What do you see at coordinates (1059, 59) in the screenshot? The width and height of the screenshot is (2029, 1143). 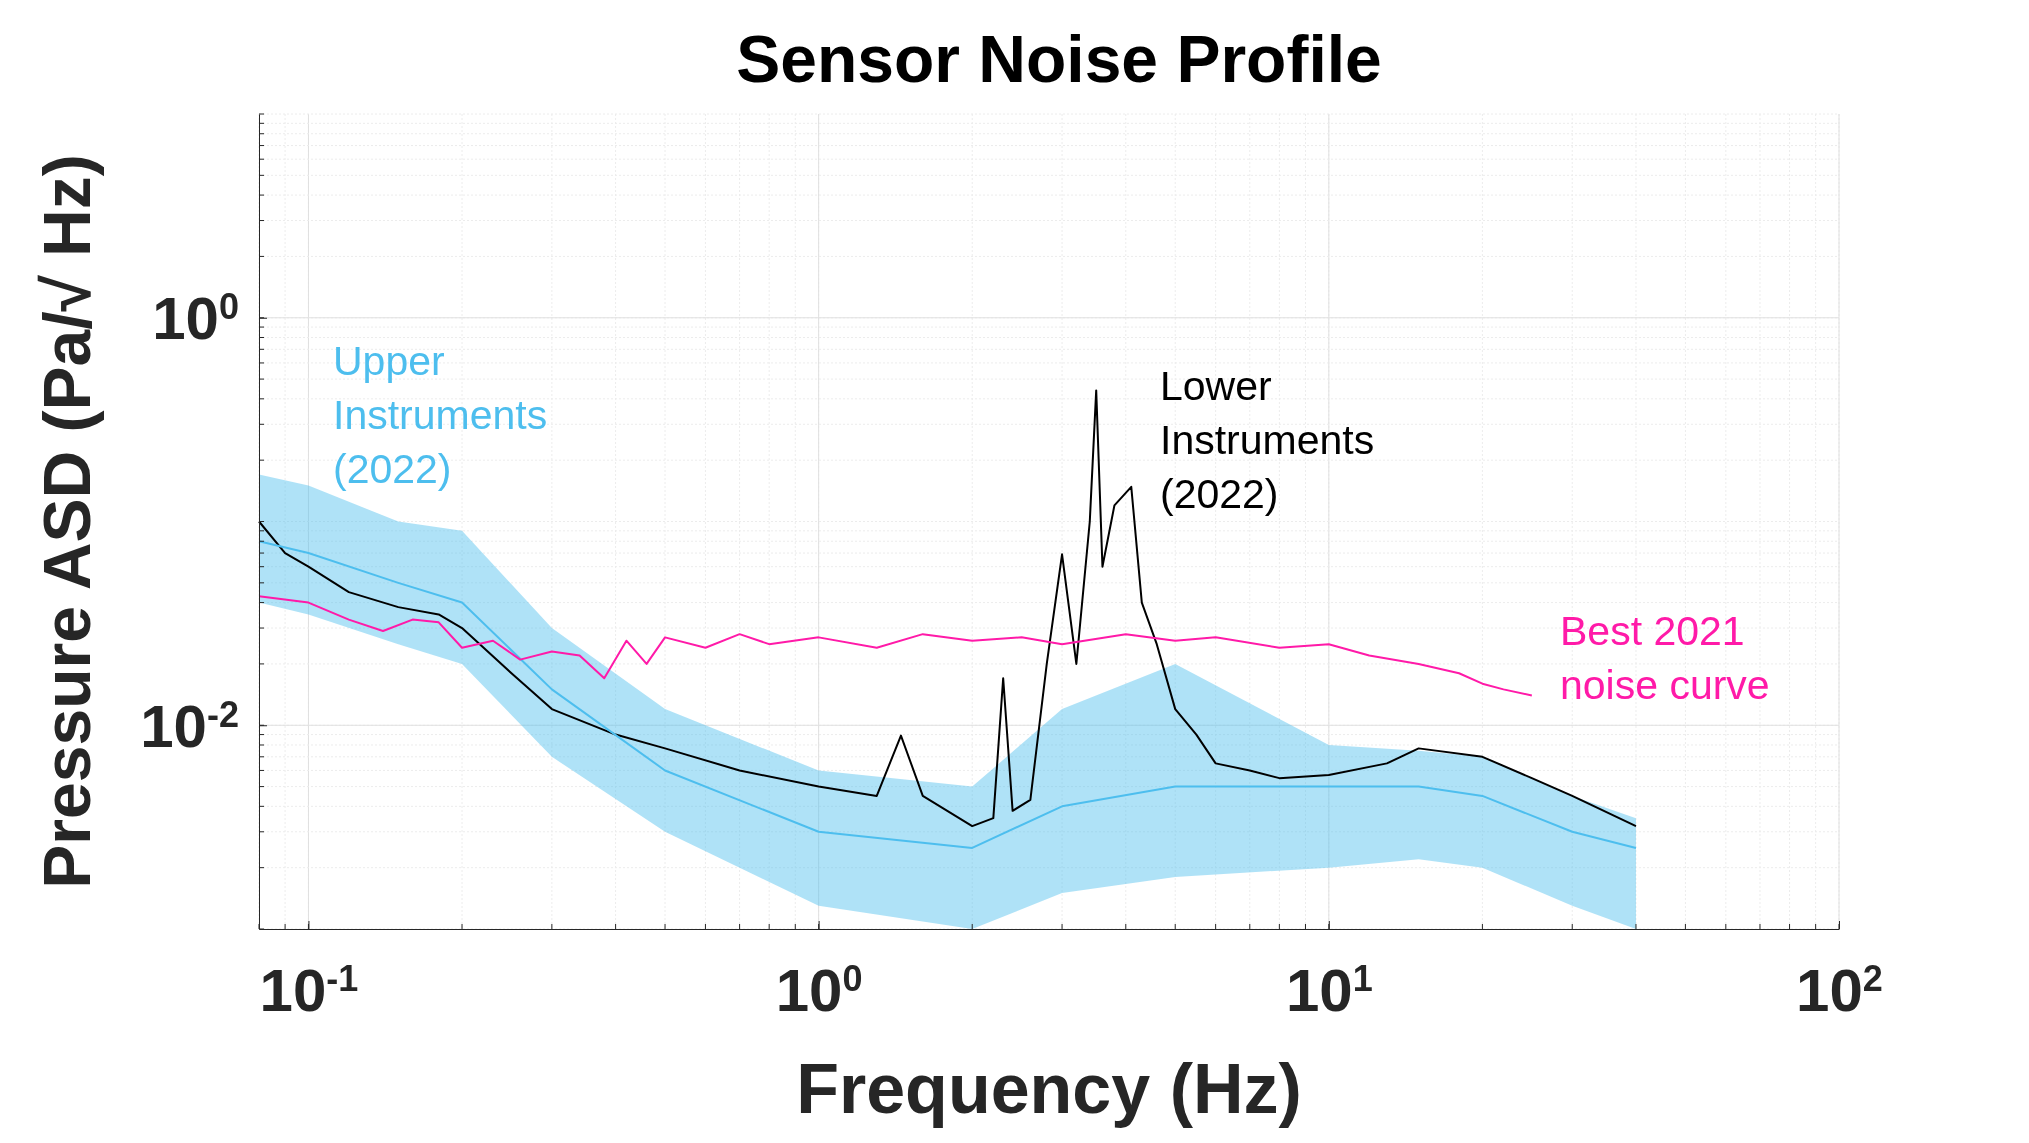 I see `chart-title: Sensor Noise Profile` at bounding box center [1059, 59].